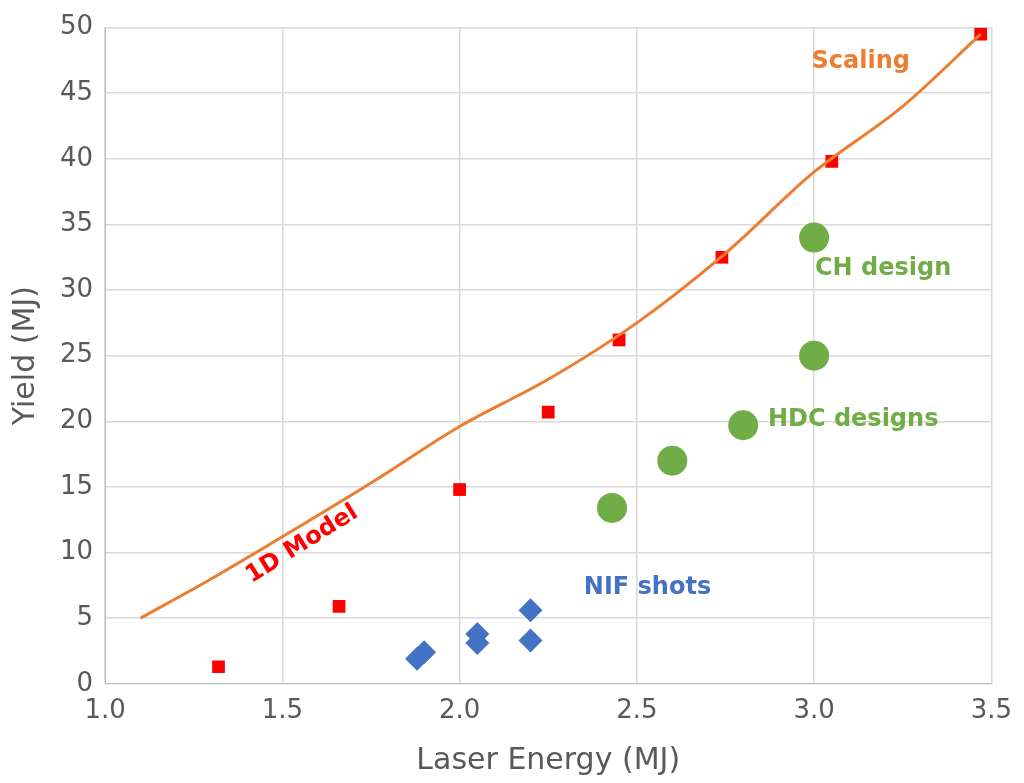  Describe the element at coordinates (76, 25) in the screenshot. I see `y-tick-label: 50` at that location.